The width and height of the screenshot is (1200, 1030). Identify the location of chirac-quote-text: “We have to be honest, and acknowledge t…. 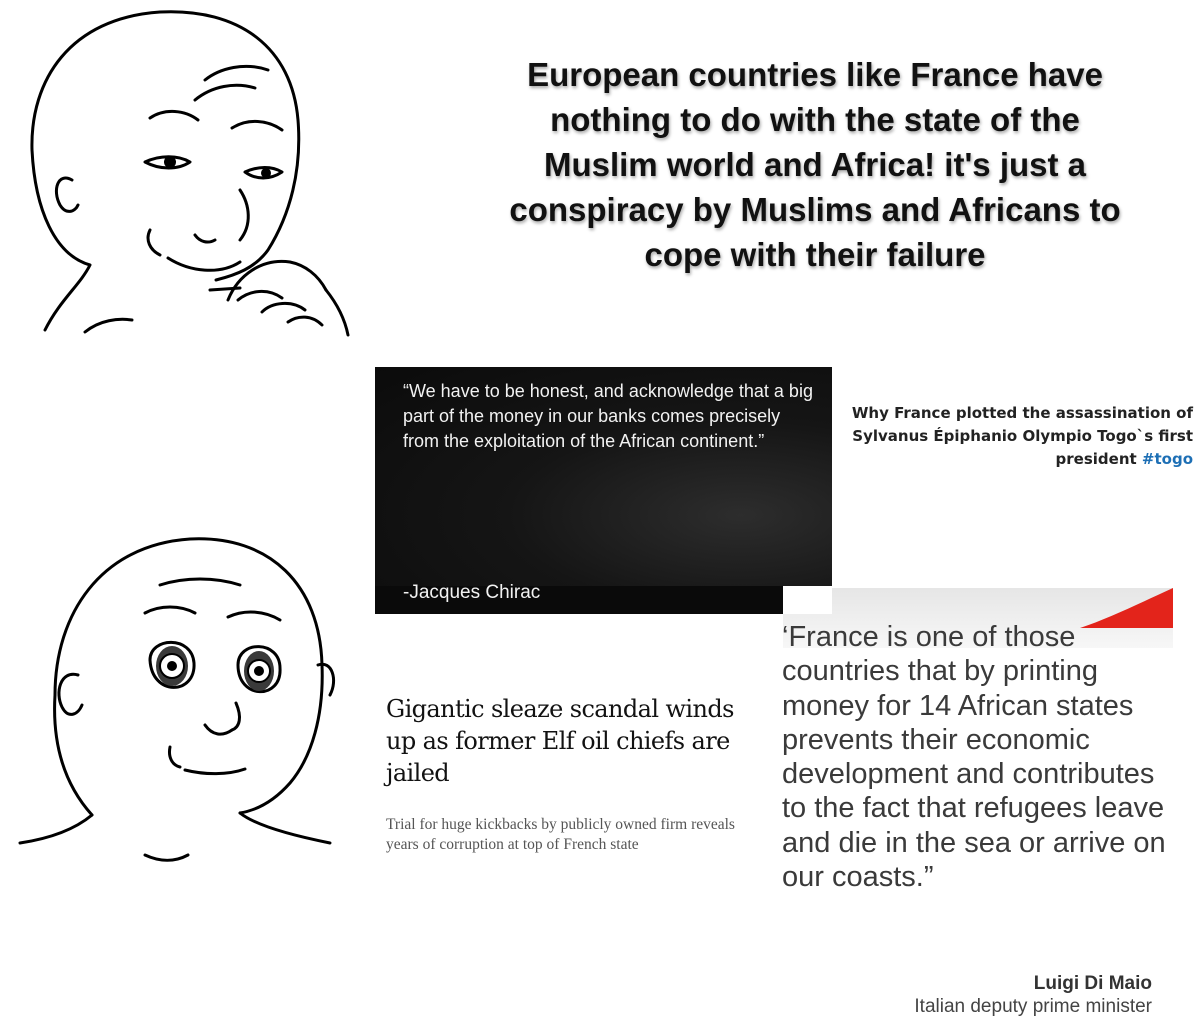
(608, 416).